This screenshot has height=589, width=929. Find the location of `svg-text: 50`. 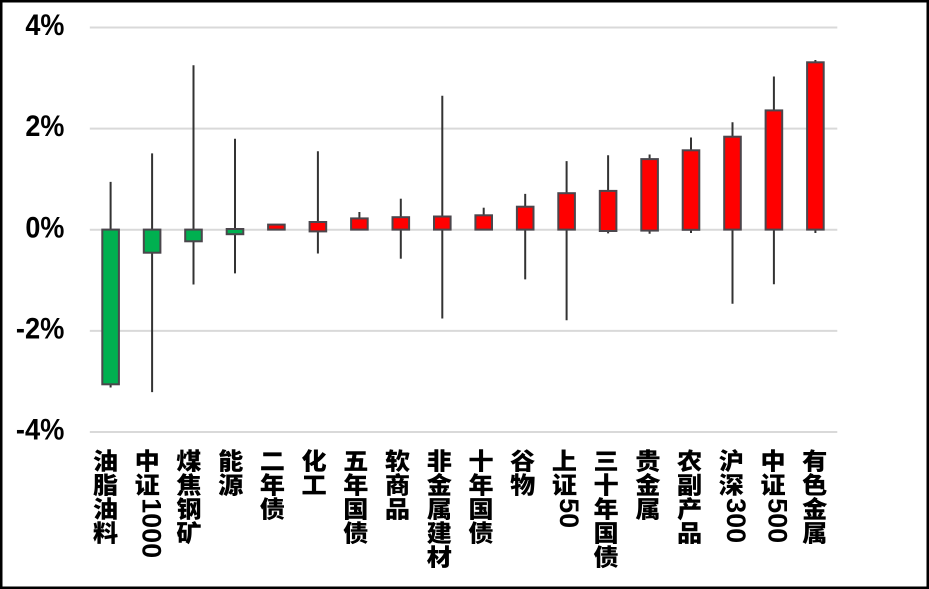

svg-text: 50 is located at coordinates (569, 513).